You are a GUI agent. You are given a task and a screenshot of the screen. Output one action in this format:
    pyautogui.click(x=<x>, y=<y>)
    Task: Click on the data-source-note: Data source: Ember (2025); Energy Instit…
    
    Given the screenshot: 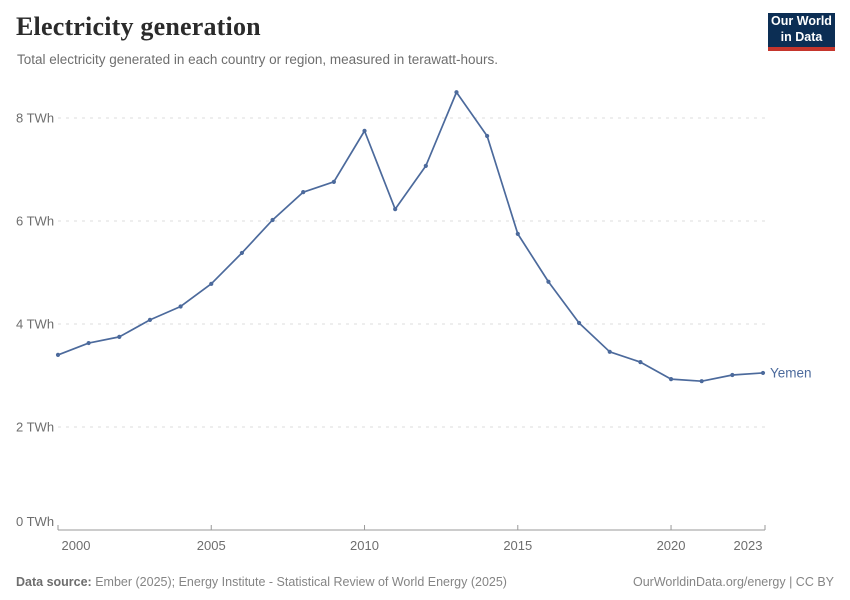 What is the action you would take?
    pyautogui.click(x=261, y=582)
    